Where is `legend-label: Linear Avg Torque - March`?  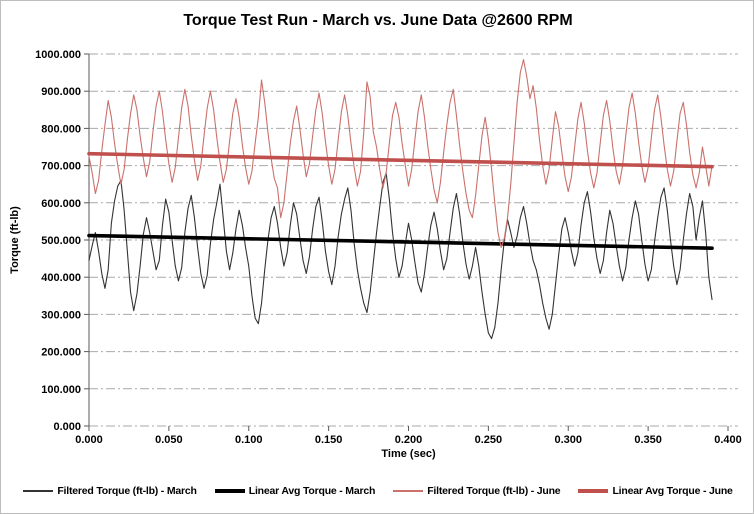
legend-label: Linear Avg Torque - March is located at coordinates (312, 491).